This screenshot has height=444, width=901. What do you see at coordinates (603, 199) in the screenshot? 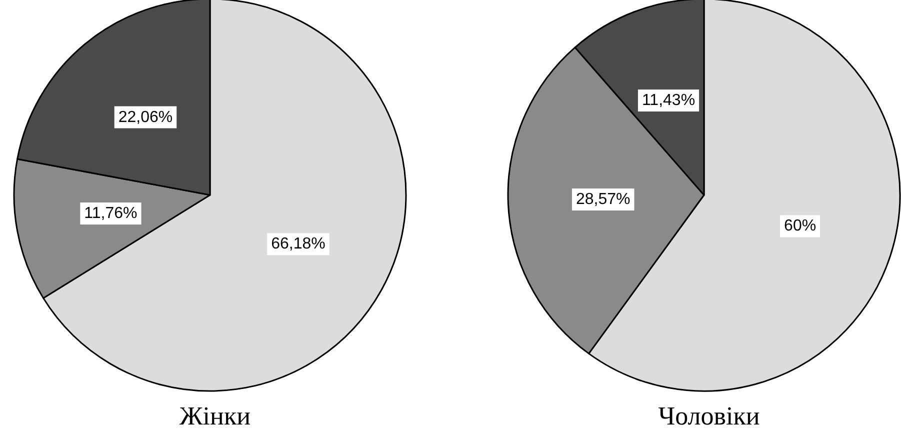
I see `data-label: 28,57%` at bounding box center [603, 199].